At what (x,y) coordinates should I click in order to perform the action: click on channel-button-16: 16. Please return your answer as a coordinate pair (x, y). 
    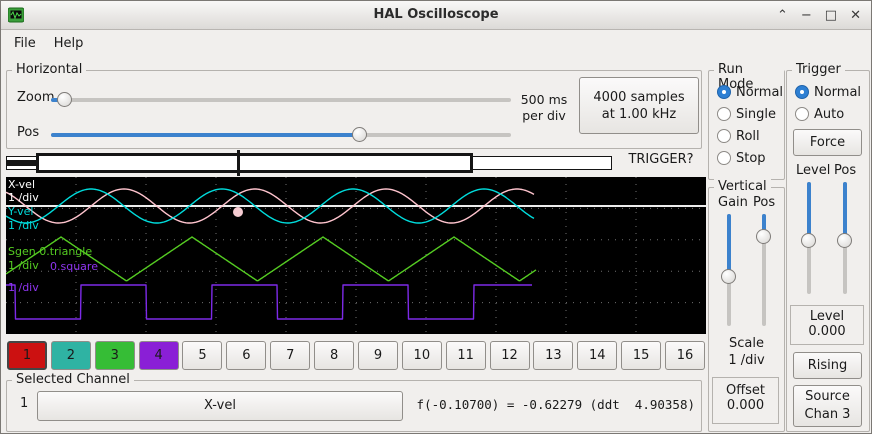
    Looking at the image, I should click on (685, 355).